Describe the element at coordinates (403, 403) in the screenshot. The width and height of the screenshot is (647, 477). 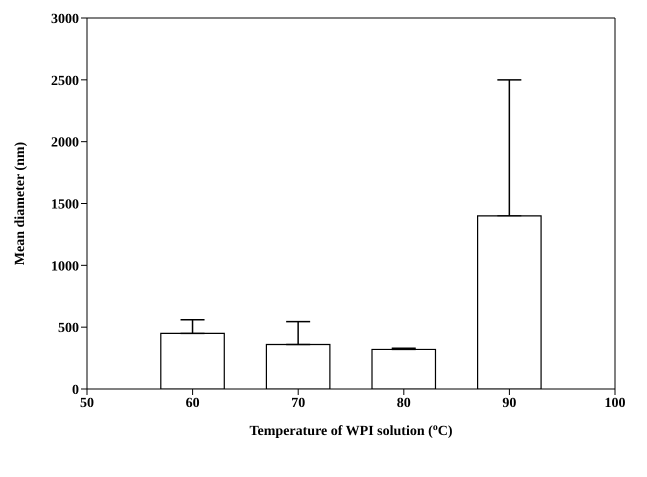
I see `x-tick-label: 80` at that location.